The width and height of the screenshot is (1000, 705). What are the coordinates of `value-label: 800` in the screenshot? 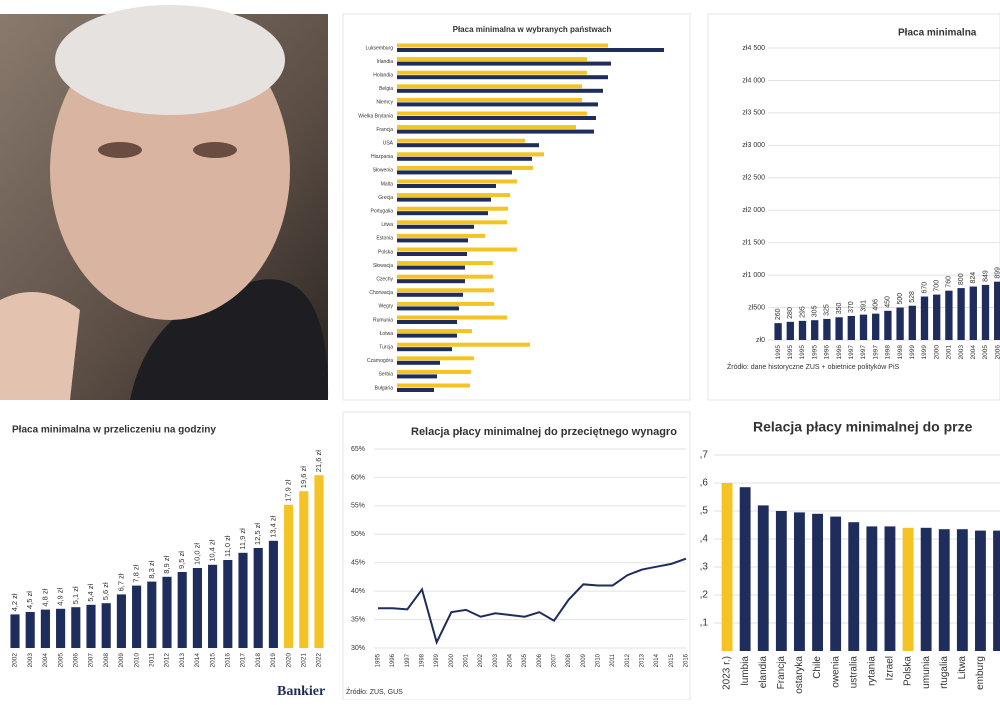 It's located at (961, 279).